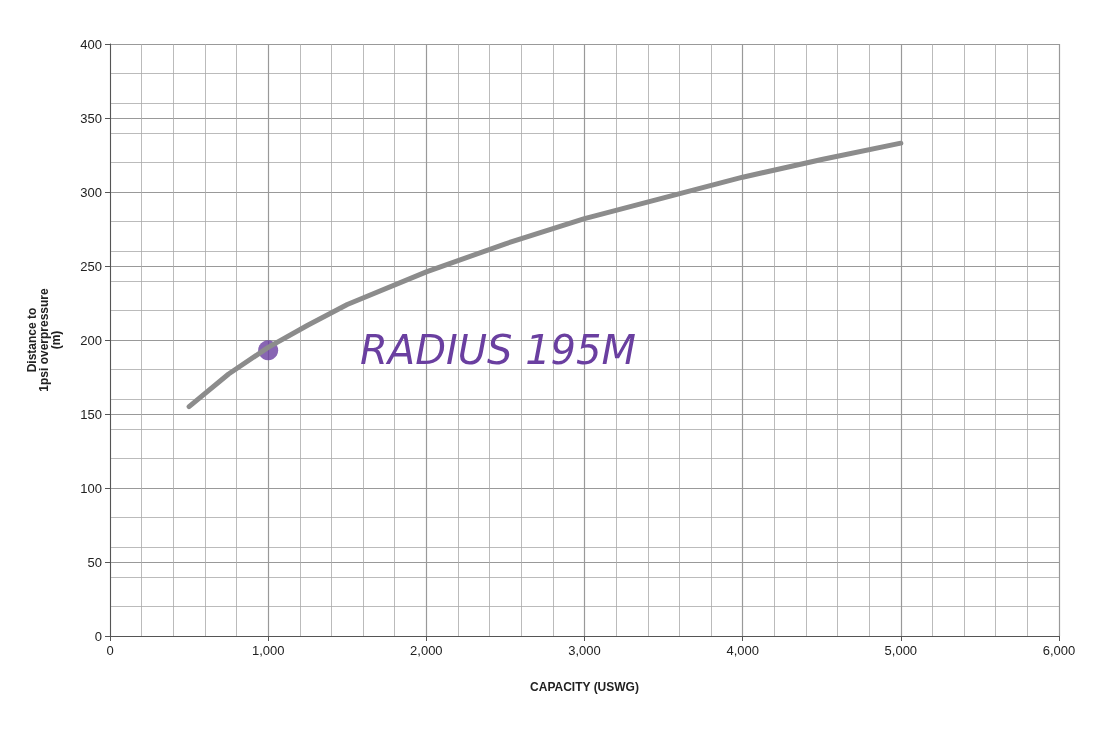  What do you see at coordinates (584, 650) in the screenshot?
I see `x-tick-label: 3,000` at bounding box center [584, 650].